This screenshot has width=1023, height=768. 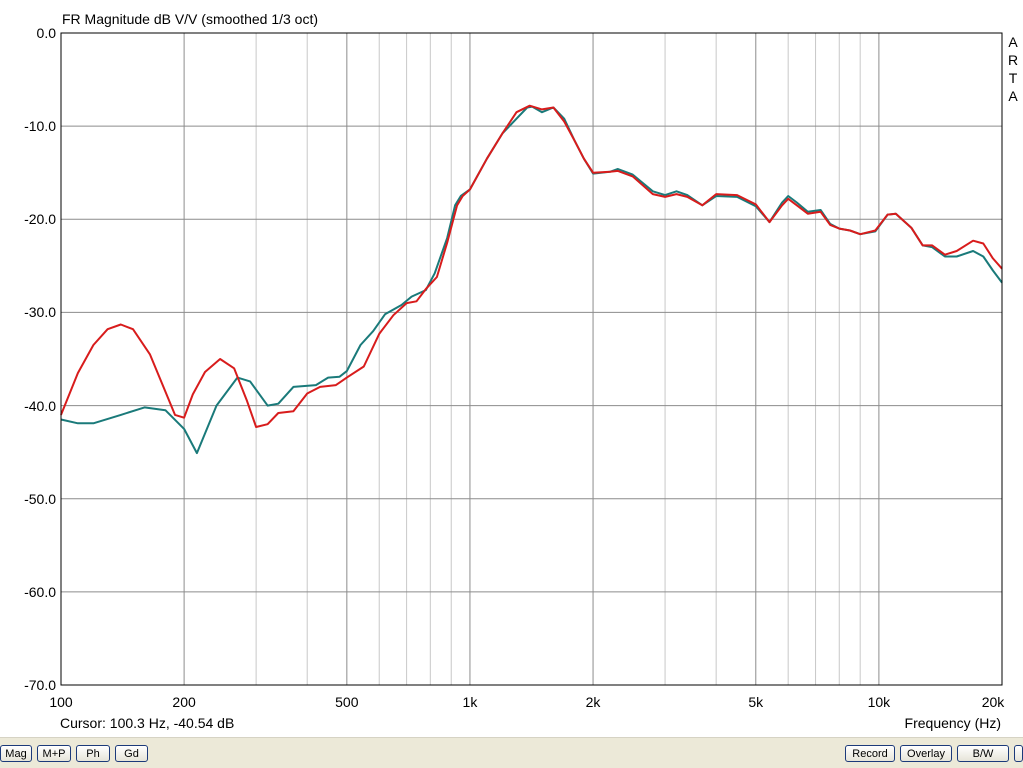 I want to click on y-tick-label: -50.0, so click(x=40, y=498).